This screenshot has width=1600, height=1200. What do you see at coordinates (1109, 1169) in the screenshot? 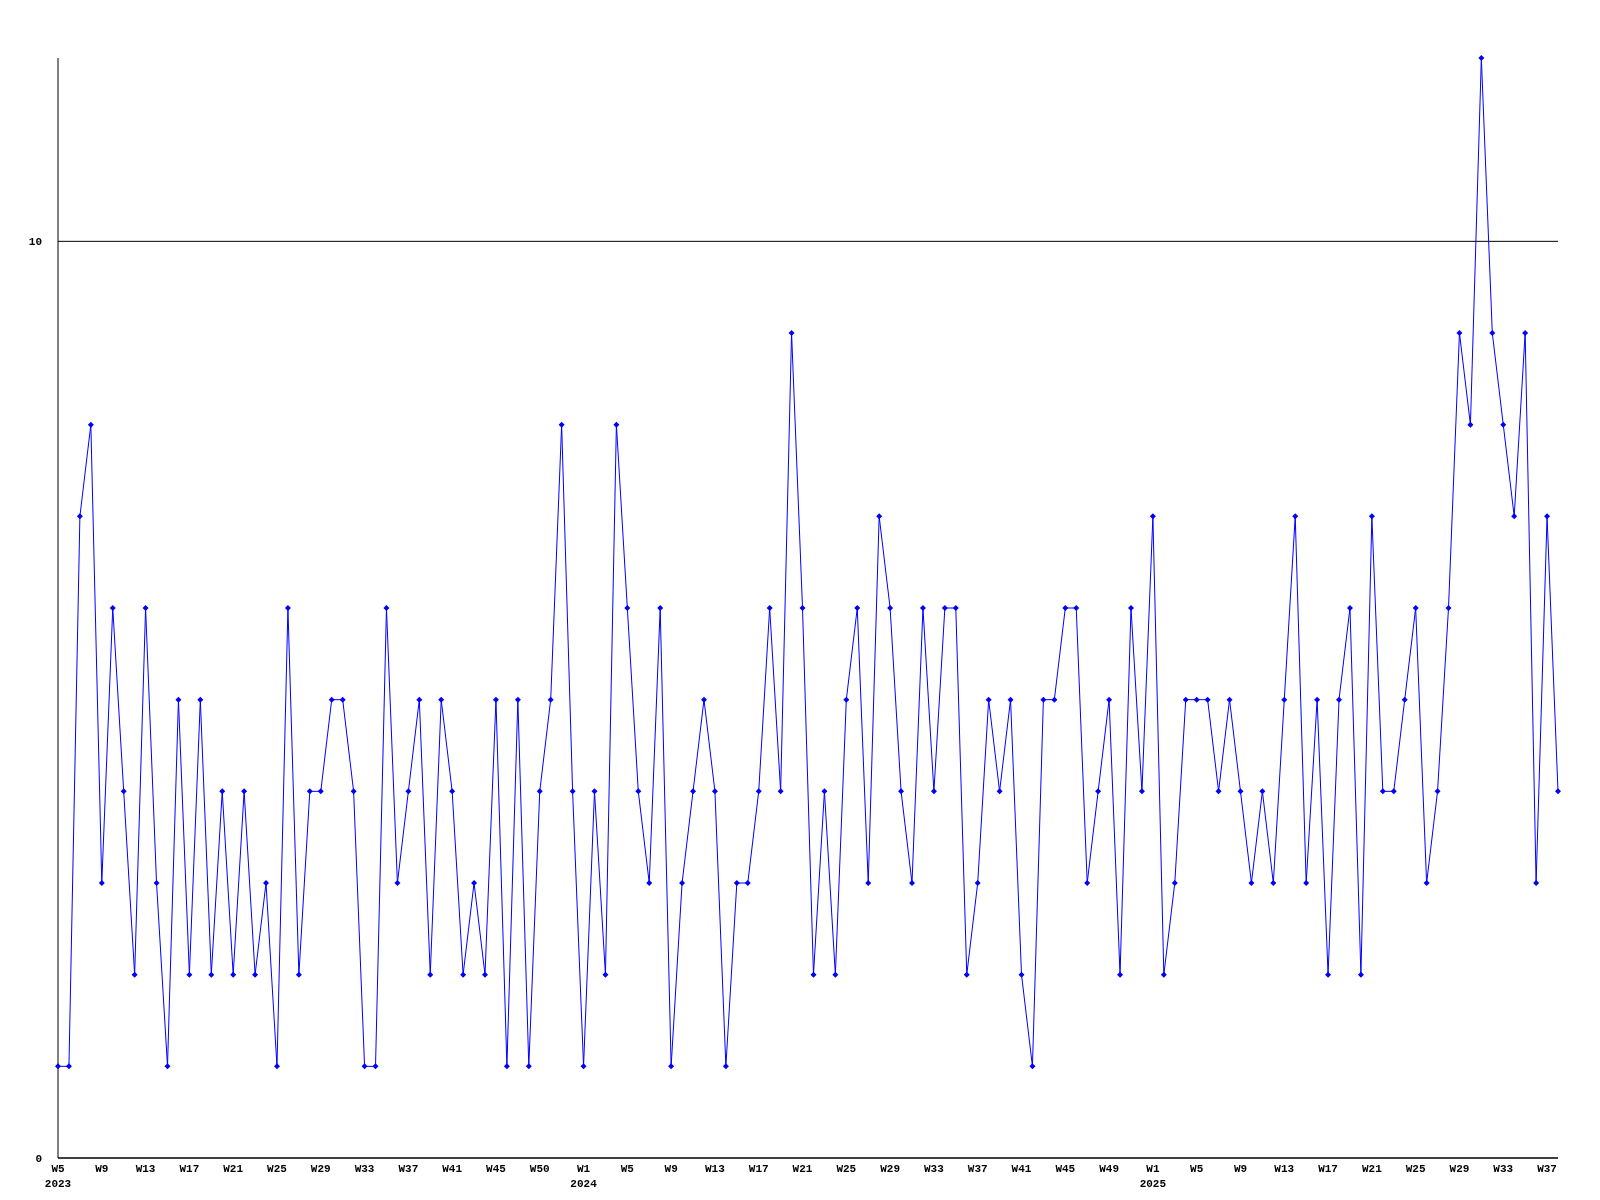
I see `x-tick-label: W49` at bounding box center [1109, 1169].